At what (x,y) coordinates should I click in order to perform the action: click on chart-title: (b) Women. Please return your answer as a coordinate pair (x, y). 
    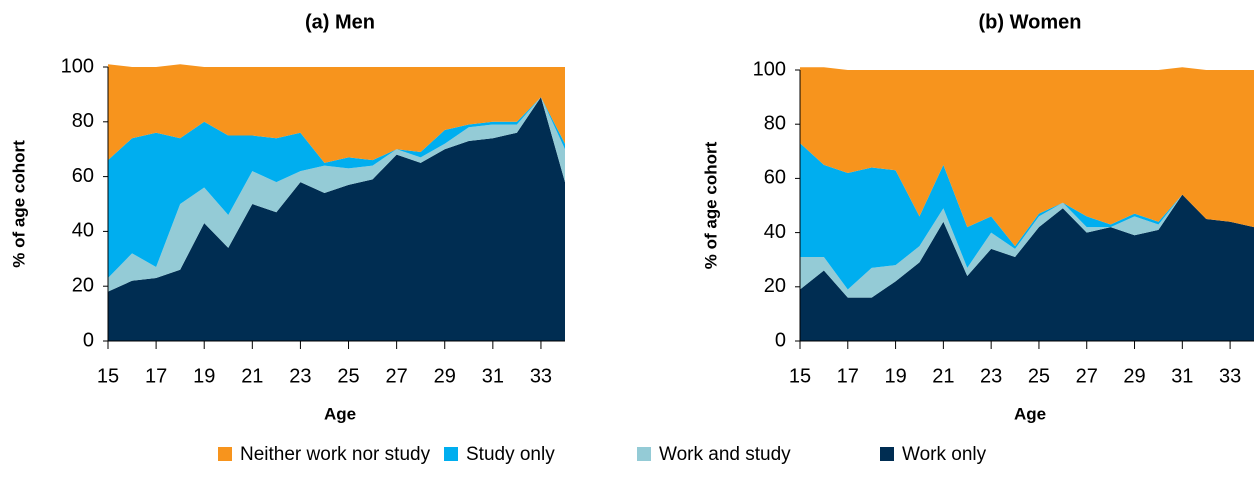
    Looking at the image, I should click on (1030, 22).